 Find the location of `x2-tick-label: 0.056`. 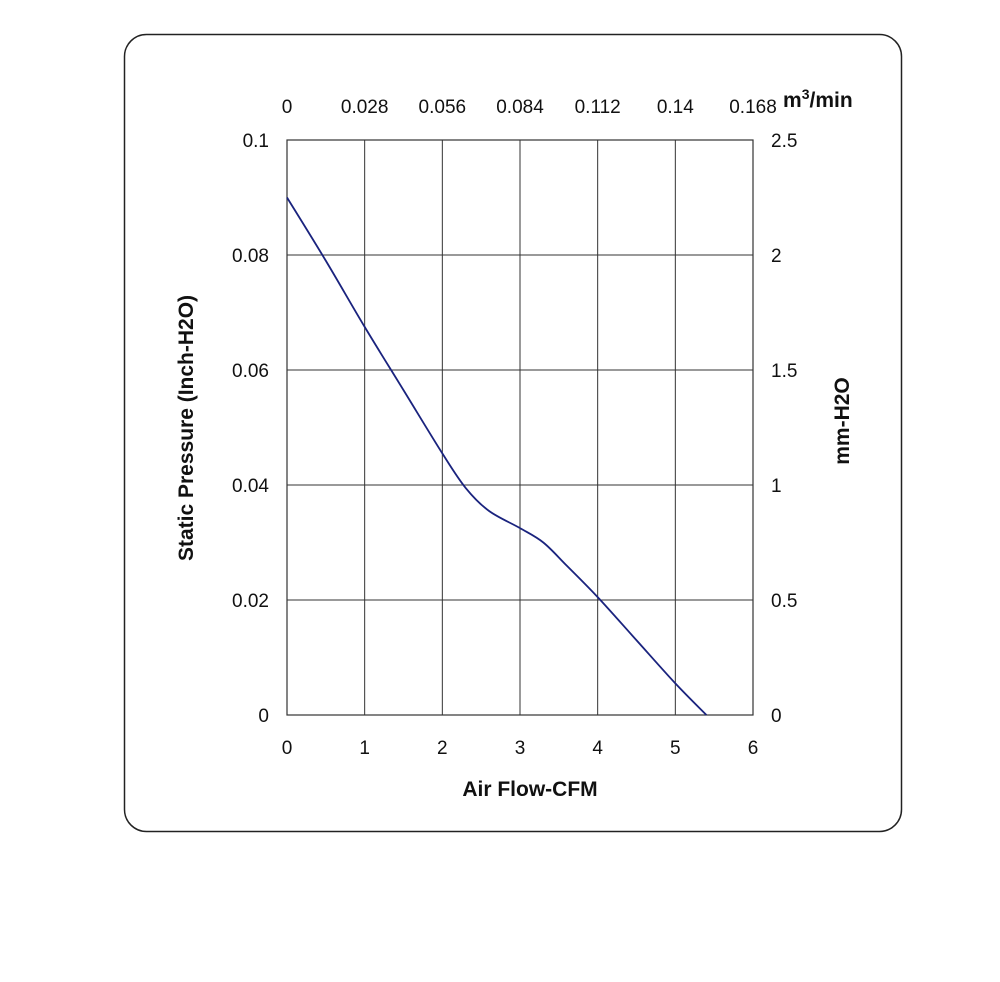

x2-tick-label: 0.056 is located at coordinates (443, 107).